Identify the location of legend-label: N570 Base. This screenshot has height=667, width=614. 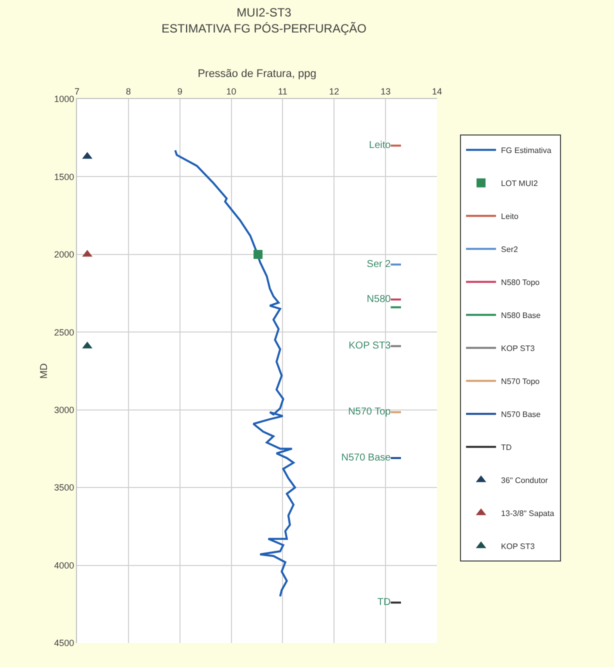
(521, 414).